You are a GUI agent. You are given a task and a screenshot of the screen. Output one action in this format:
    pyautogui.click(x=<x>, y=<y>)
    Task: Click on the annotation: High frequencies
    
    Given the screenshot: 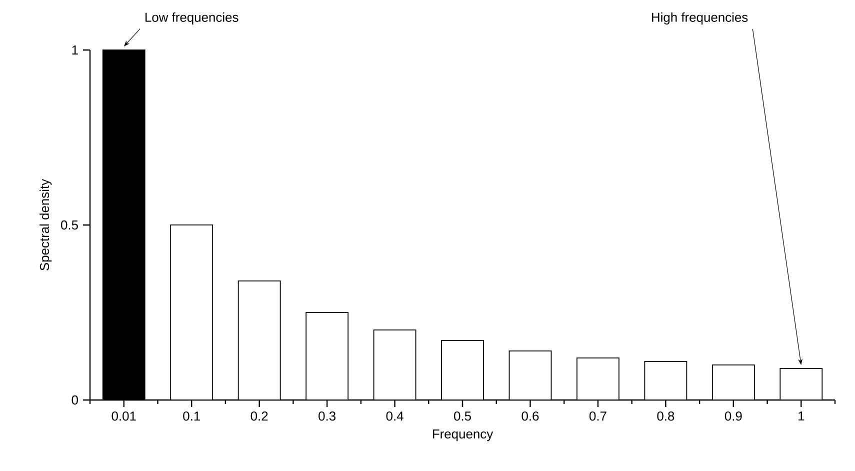 What is the action you would take?
    pyautogui.click(x=700, y=18)
    